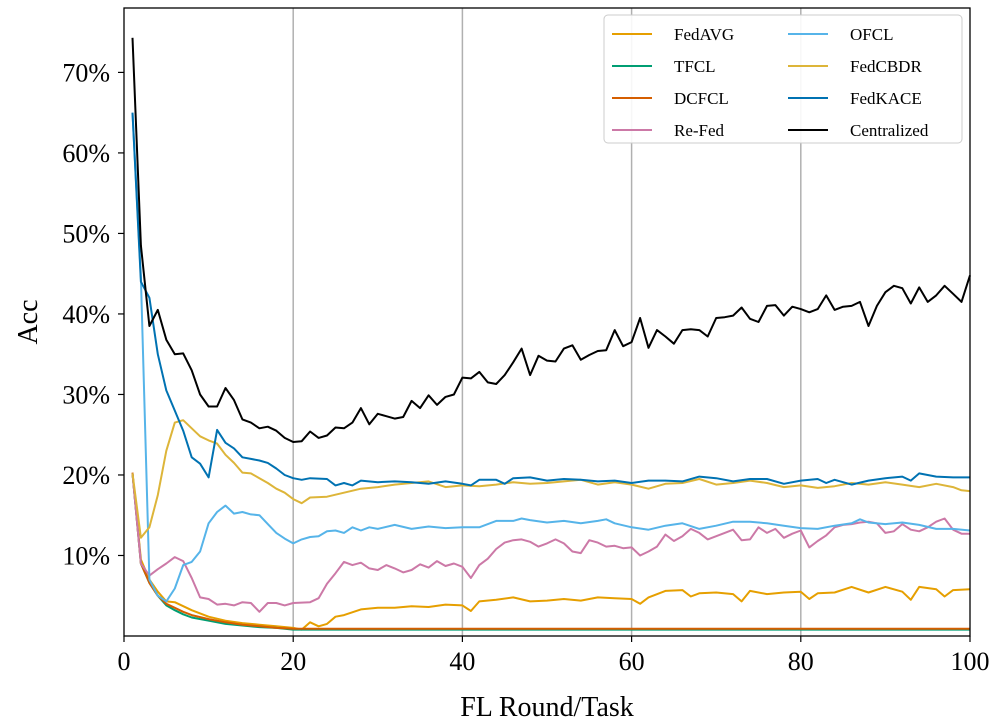 The image size is (997, 725). Describe the element at coordinates (86, 555) in the screenshot. I see `y-tick-label: 10%` at that location.